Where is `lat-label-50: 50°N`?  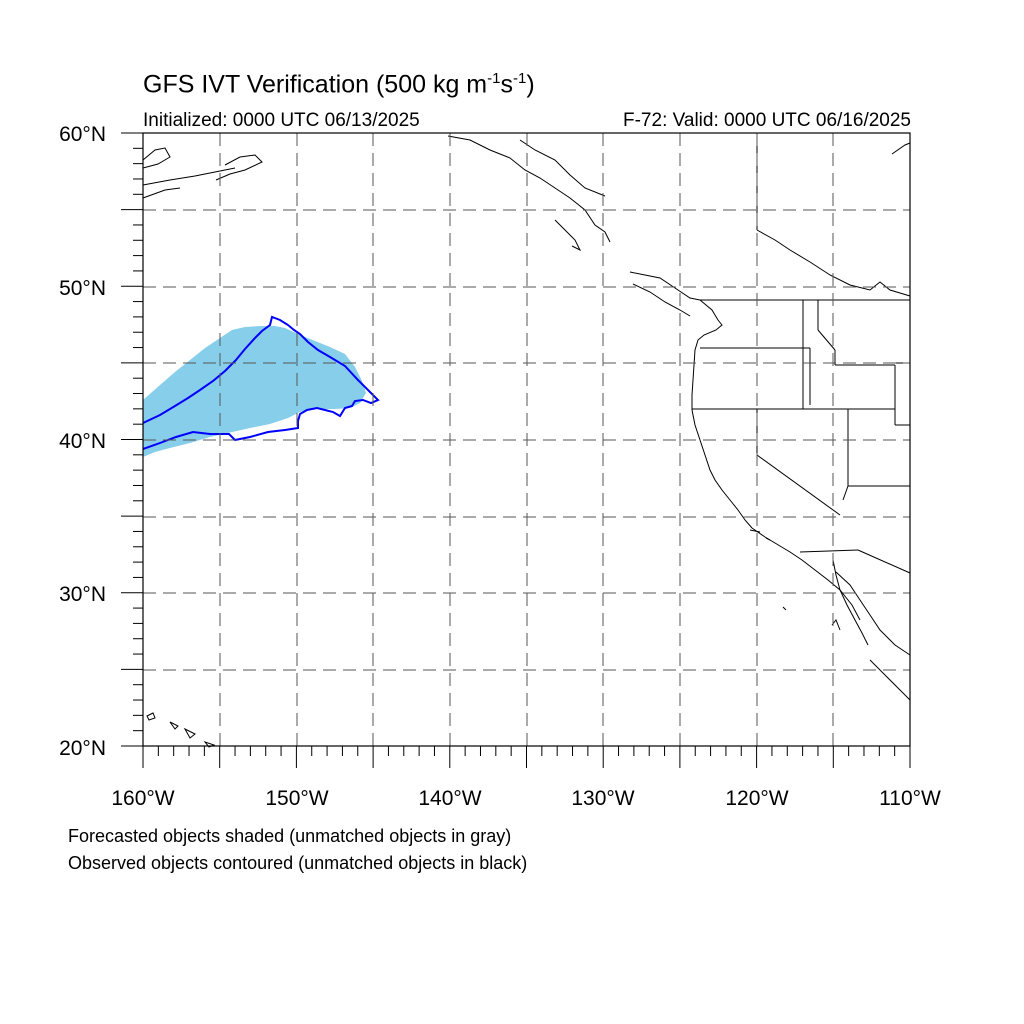 lat-label-50: 50°N is located at coordinates (82, 288).